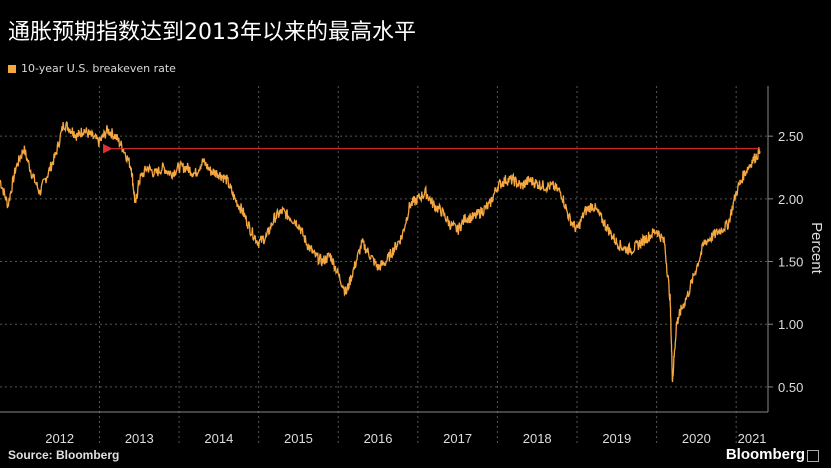 The height and width of the screenshot is (468, 831). Describe the element at coordinates (12, 68) in the screenshot. I see `legend-swatch` at that location.